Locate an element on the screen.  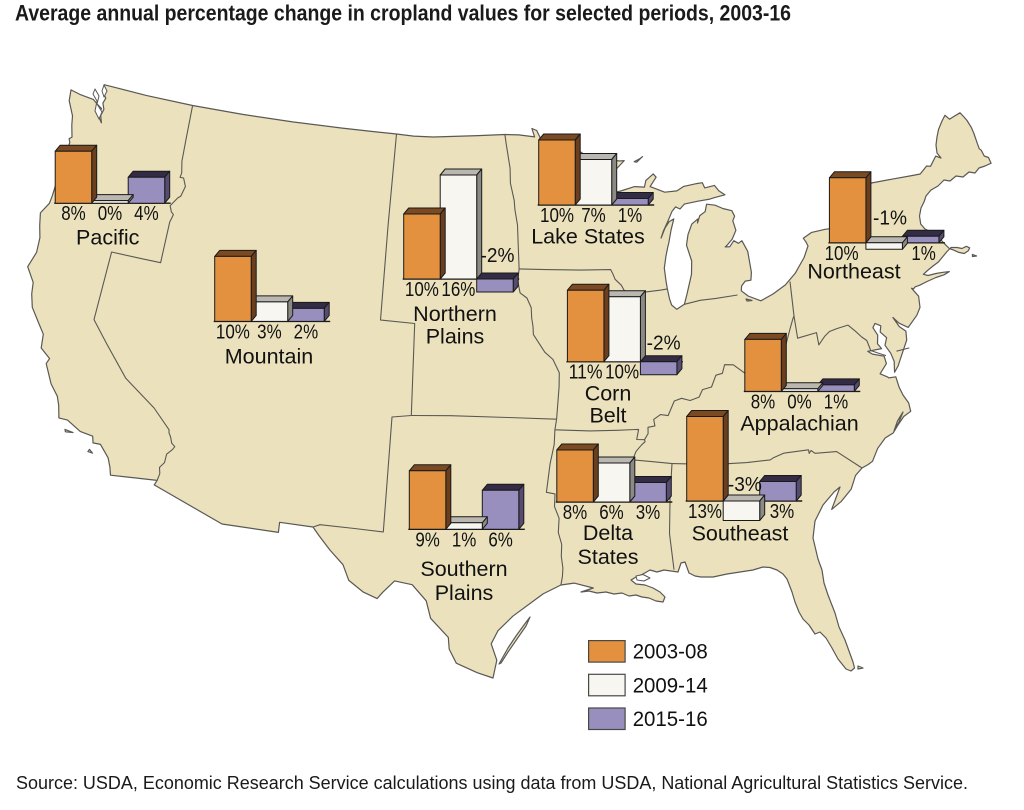
svg-text: Mountain is located at coordinates (269, 357).